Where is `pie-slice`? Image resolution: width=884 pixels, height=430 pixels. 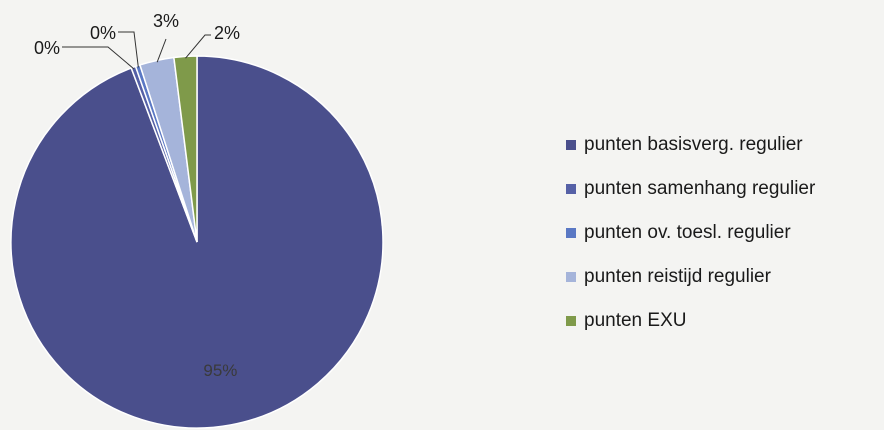 pie-slice is located at coordinates (185, 149).